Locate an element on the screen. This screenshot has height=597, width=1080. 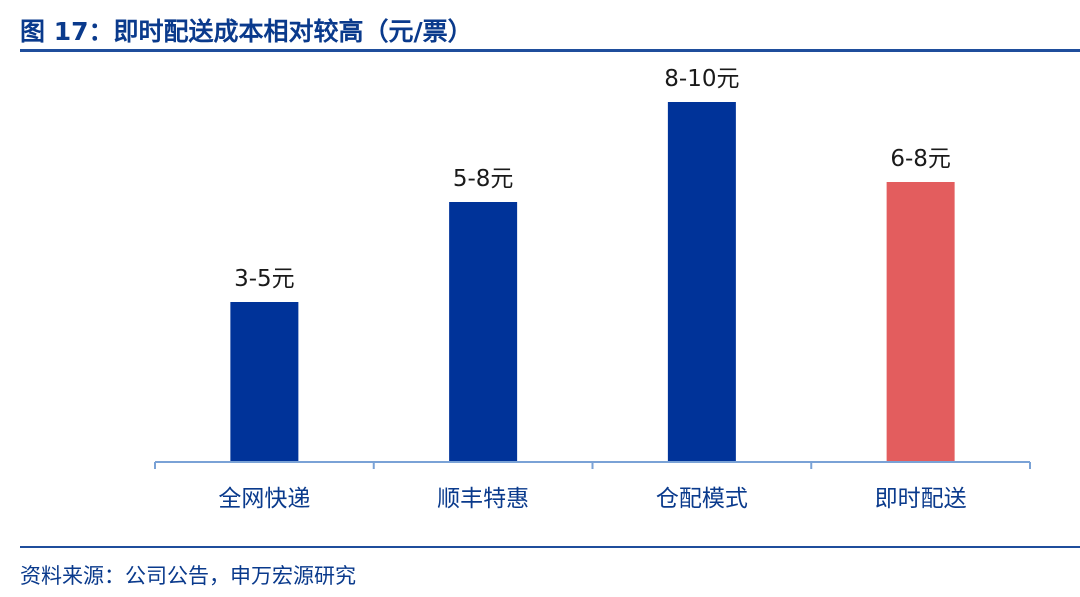
source-note: 资料来源：公司公告，申万宏源研究 is located at coordinates (188, 576).